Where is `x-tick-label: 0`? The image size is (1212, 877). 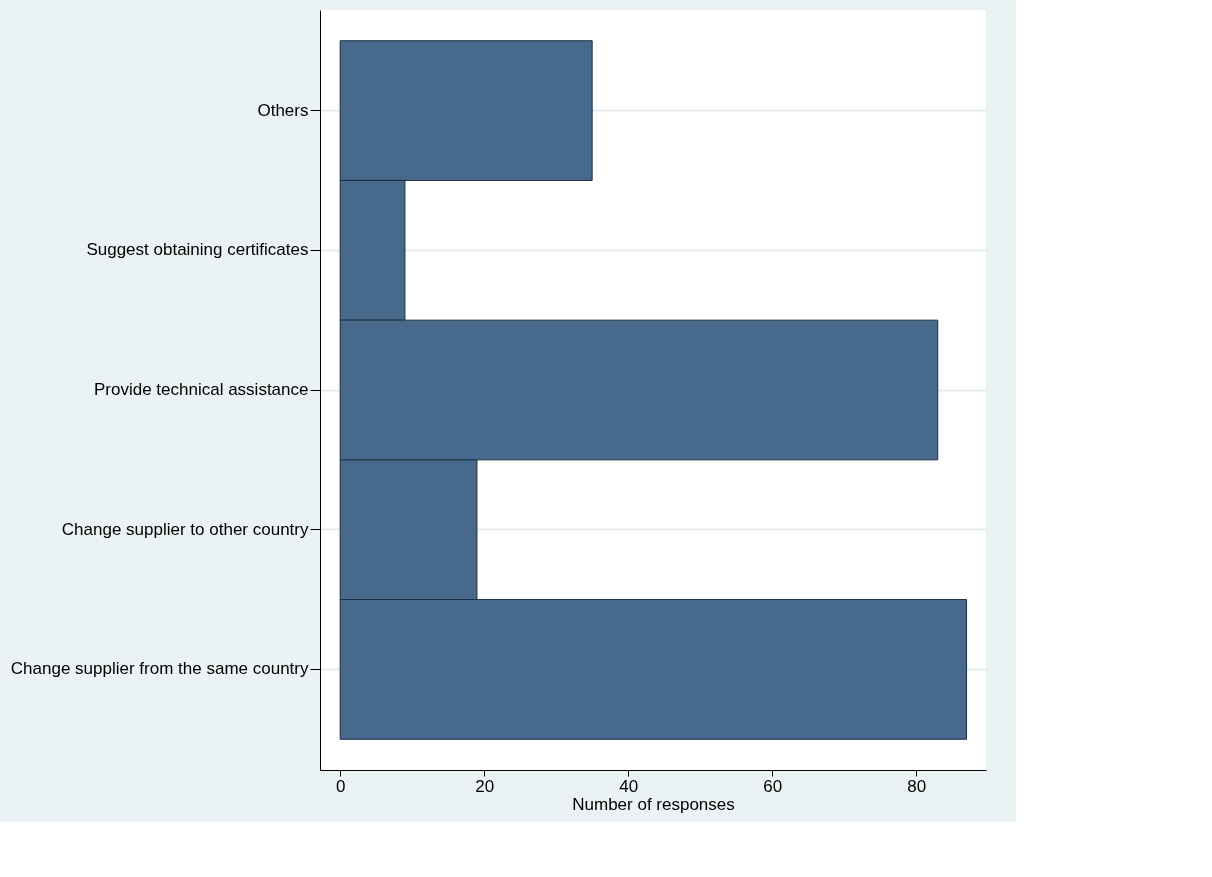
x-tick-label: 0 is located at coordinates (340, 786).